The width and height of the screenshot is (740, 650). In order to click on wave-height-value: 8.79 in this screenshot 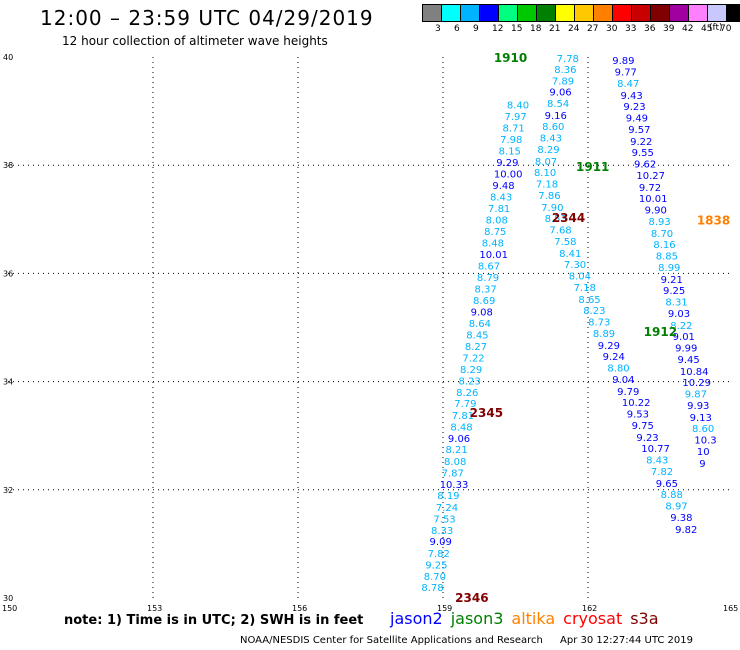, I will do `click(488, 278)`.